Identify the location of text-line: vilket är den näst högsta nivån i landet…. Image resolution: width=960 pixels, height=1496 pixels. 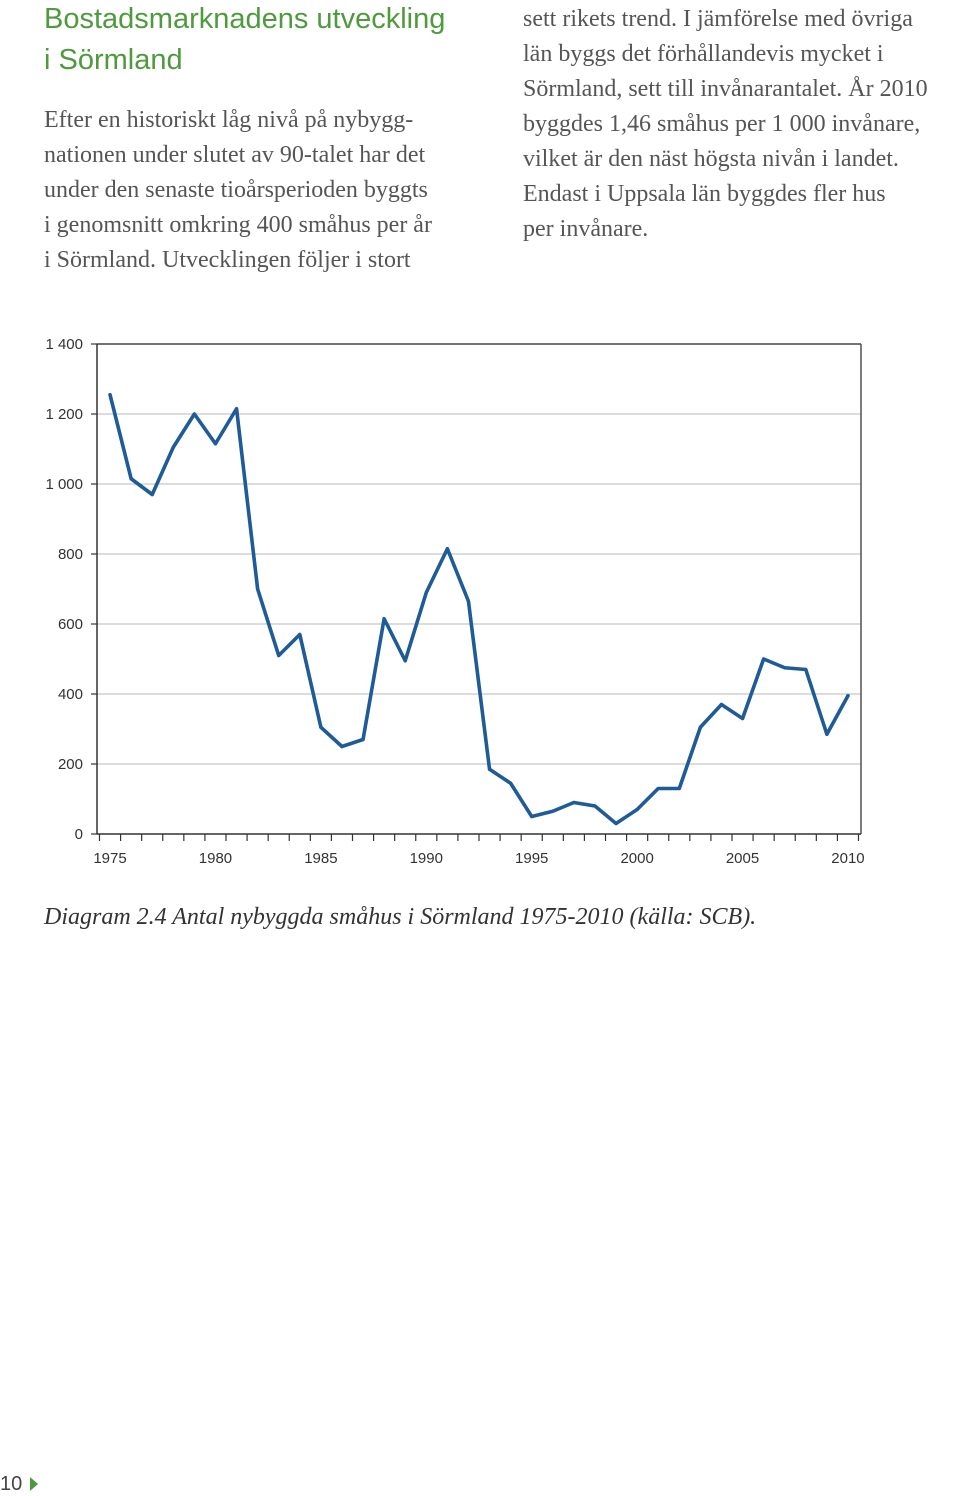
(711, 159).